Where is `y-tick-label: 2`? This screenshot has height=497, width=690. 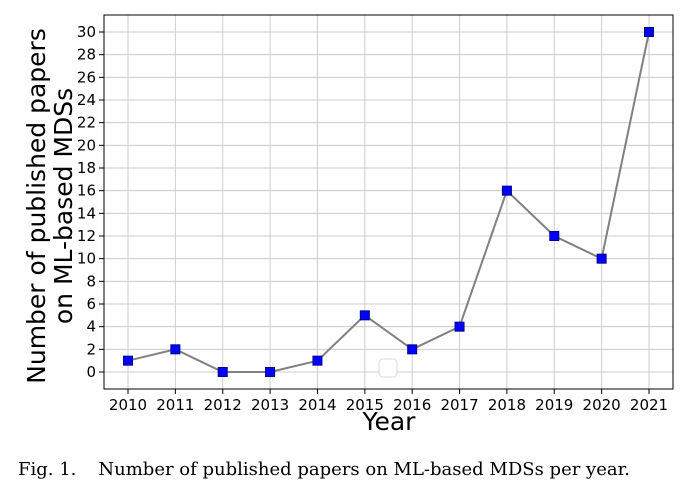 y-tick-label: 2 is located at coordinates (91, 349).